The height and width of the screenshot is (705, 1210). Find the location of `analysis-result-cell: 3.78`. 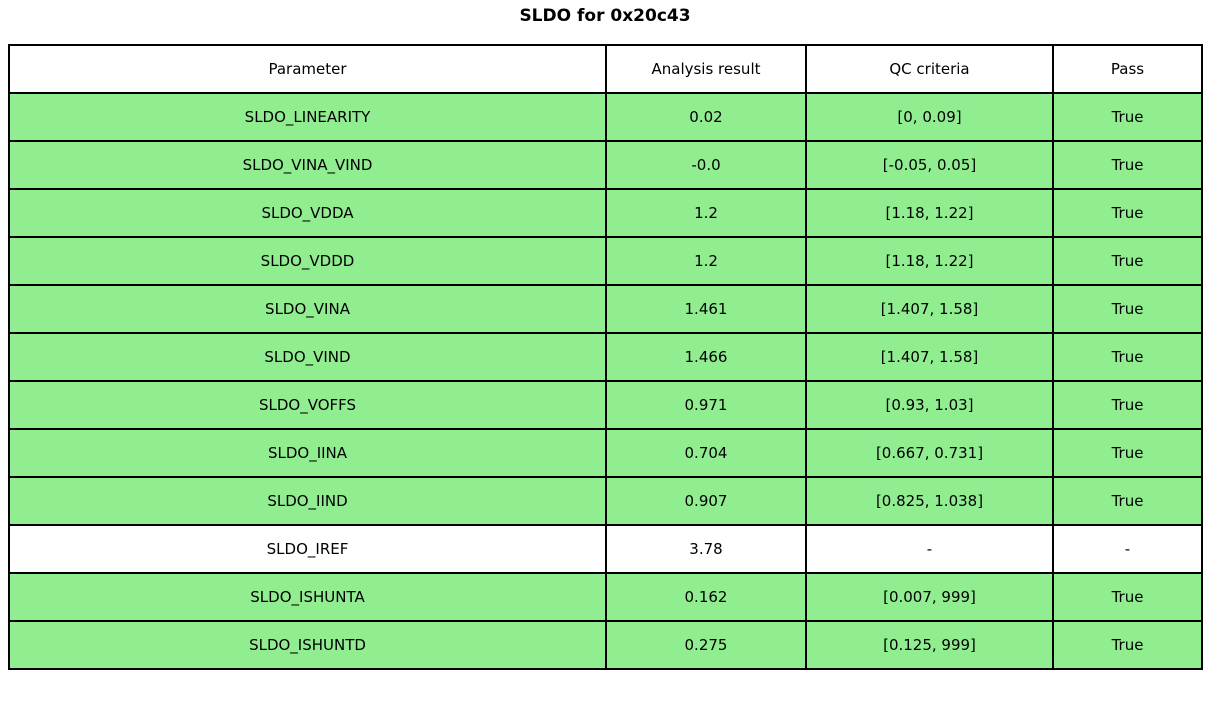

analysis-result-cell: 3.78 is located at coordinates (706, 549).